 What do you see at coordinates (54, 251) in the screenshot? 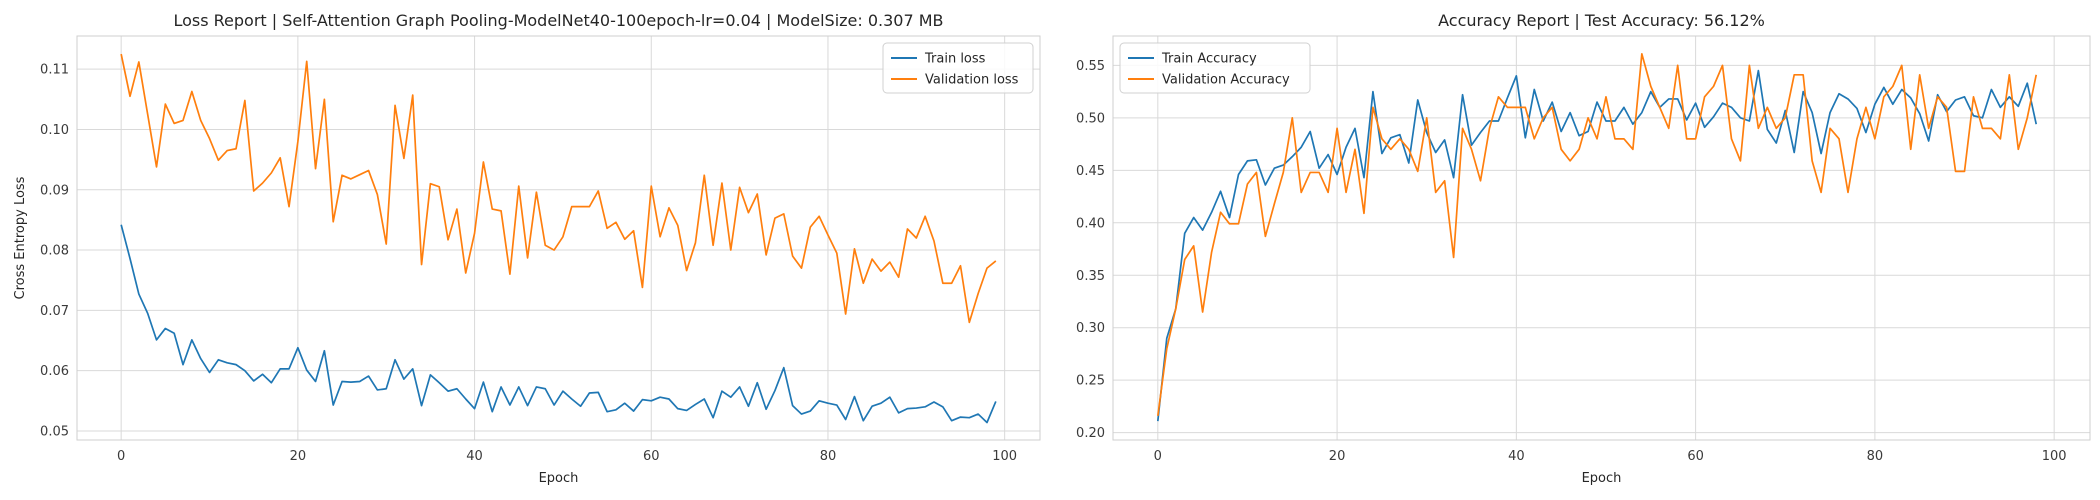
I see `loss-y-tick-label: 0.08` at bounding box center [54, 251].